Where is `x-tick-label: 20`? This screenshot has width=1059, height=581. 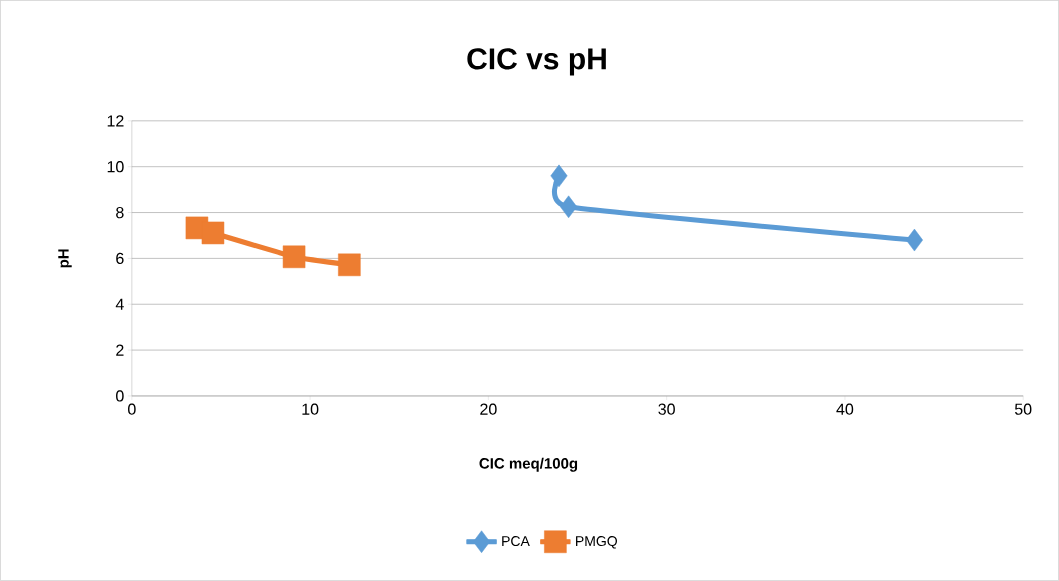 x-tick-label: 20 is located at coordinates (488, 409).